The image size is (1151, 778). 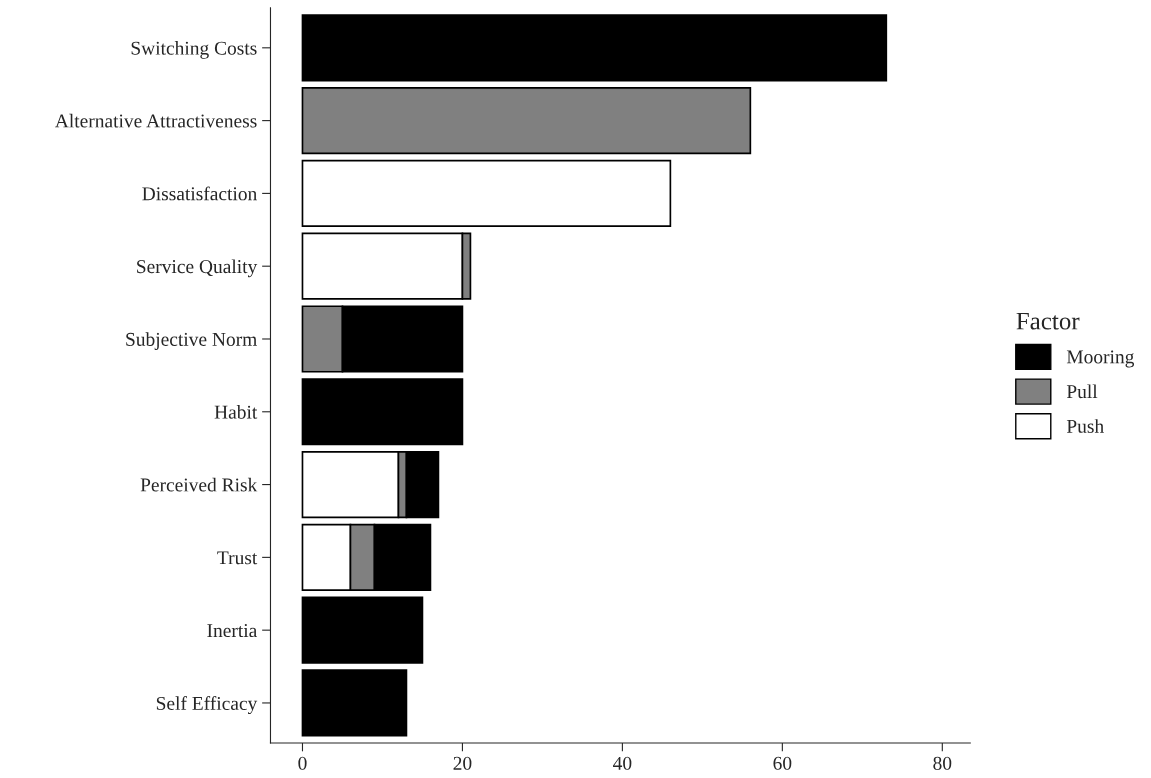 What do you see at coordinates (194, 50) in the screenshot?
I see `y-tick-label: Switching Costs` at bounding box center [194, 50].